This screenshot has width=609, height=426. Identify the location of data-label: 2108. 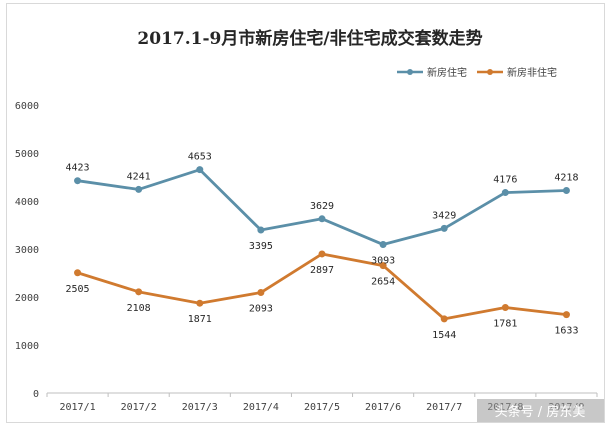
(139, 308).